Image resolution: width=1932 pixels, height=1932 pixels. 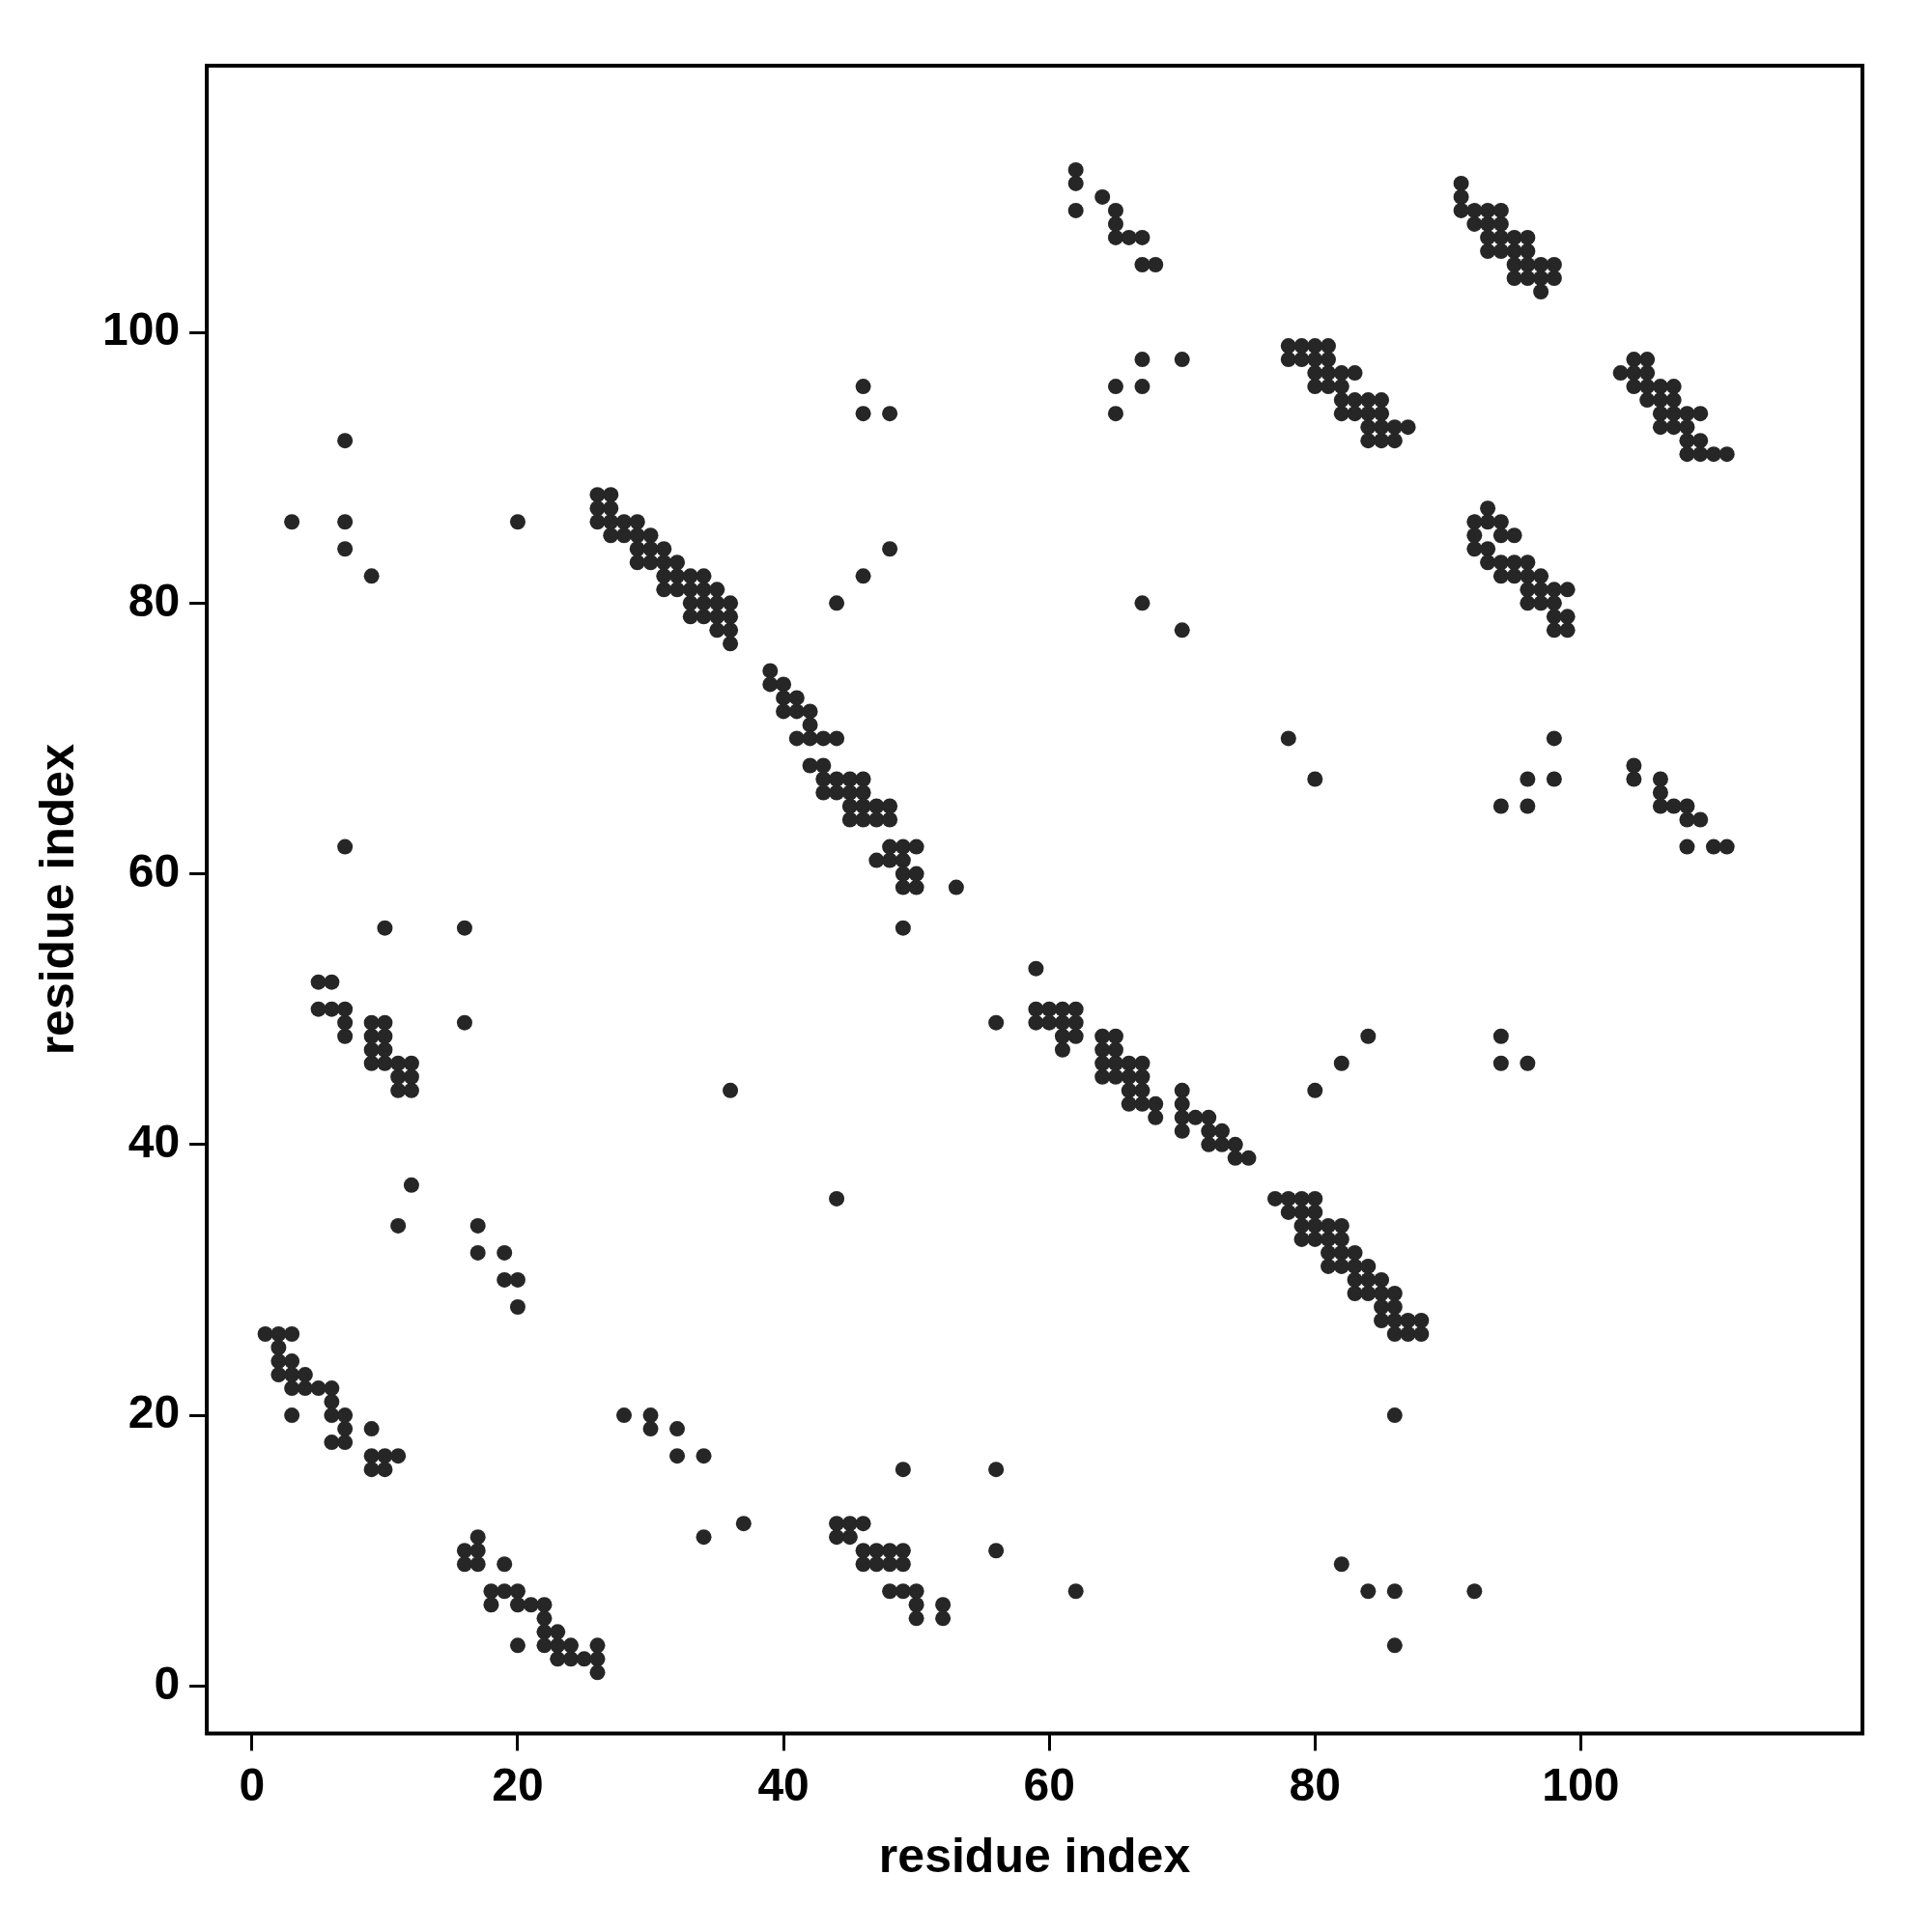 What do you see at coordinates (1581, 1785) in the screenshot?
I see `x-tick-label: 100` at bounding box center [1581, 1785].